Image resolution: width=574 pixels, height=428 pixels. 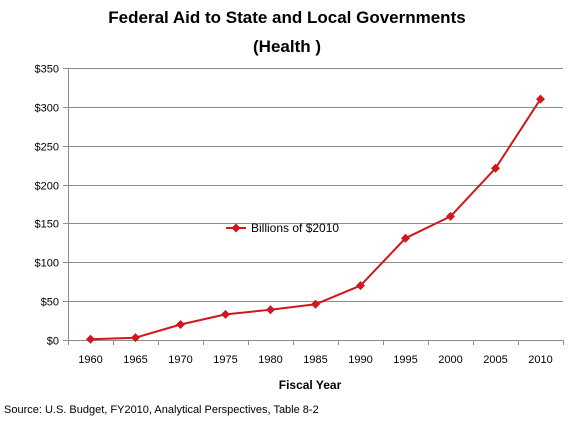 What do you see at coordinates (47, 264) in the screenshot?
I see `y-tick-label: $100` at bounding box center [47, 264].